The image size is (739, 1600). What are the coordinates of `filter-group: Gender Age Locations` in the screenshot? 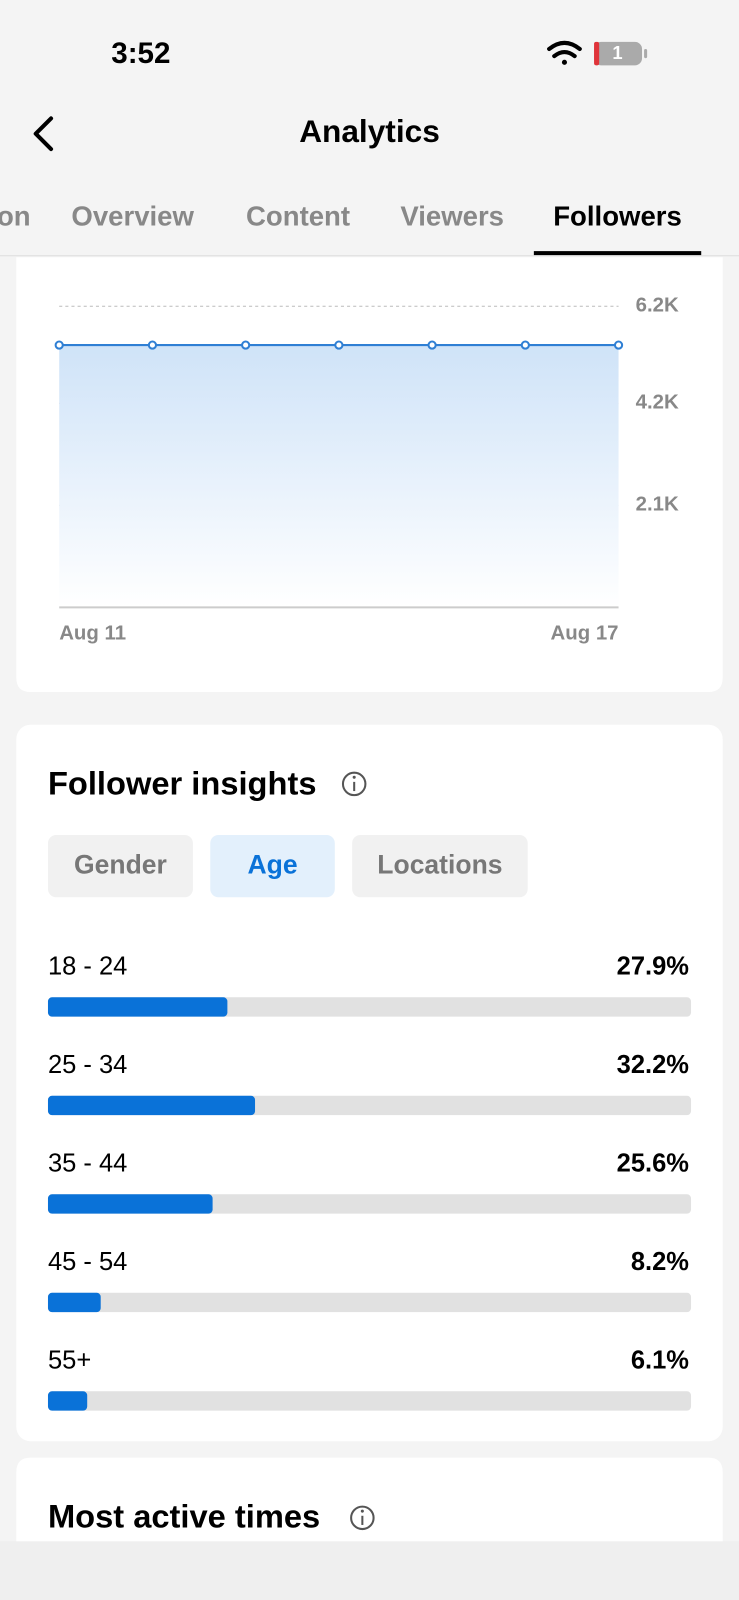 It's located at (287, 866).